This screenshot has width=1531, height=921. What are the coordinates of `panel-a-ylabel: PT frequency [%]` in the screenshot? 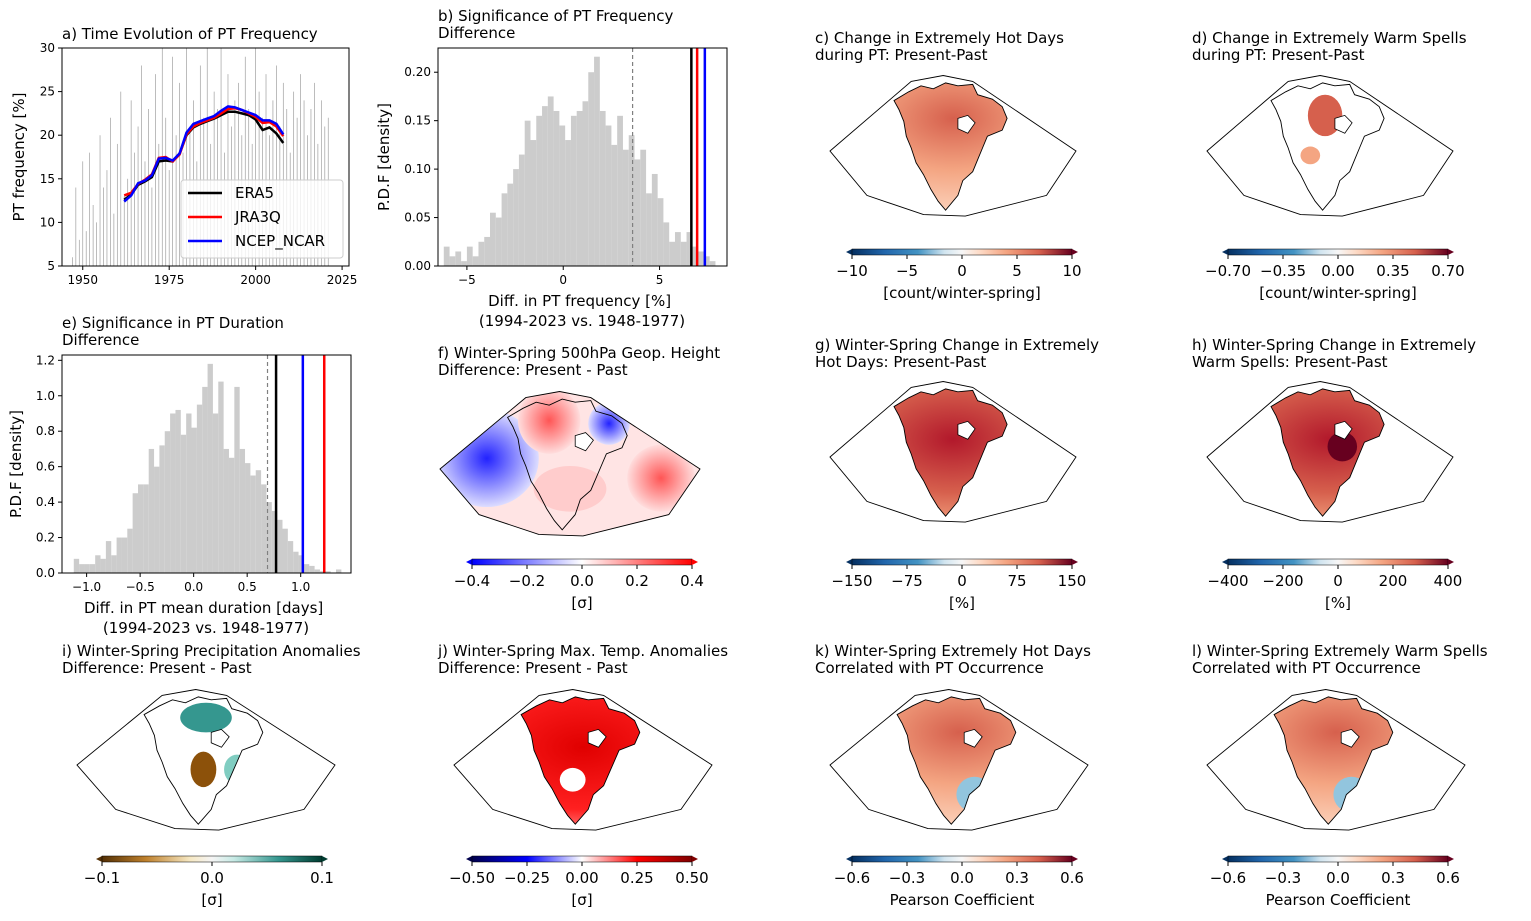 It's located at (19, 157).